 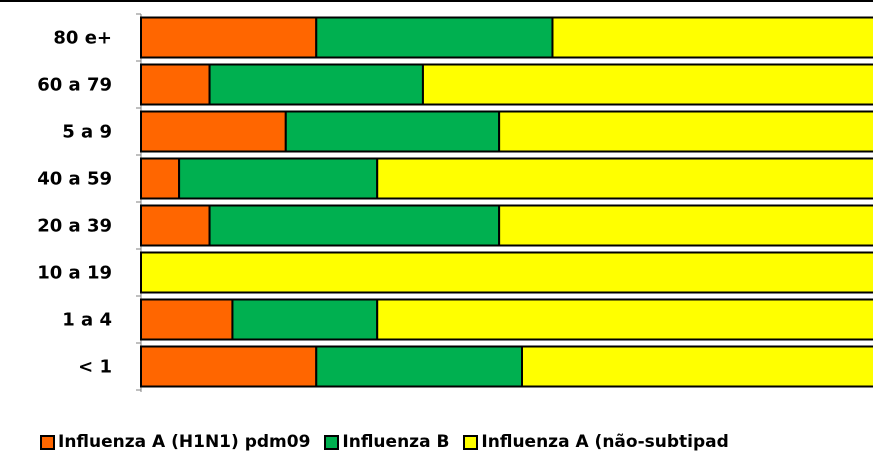 What do you see at coordinates (74, 226) in the screenshot?
I see `category-label: 20 a 39` at bounding box center [74, 226].